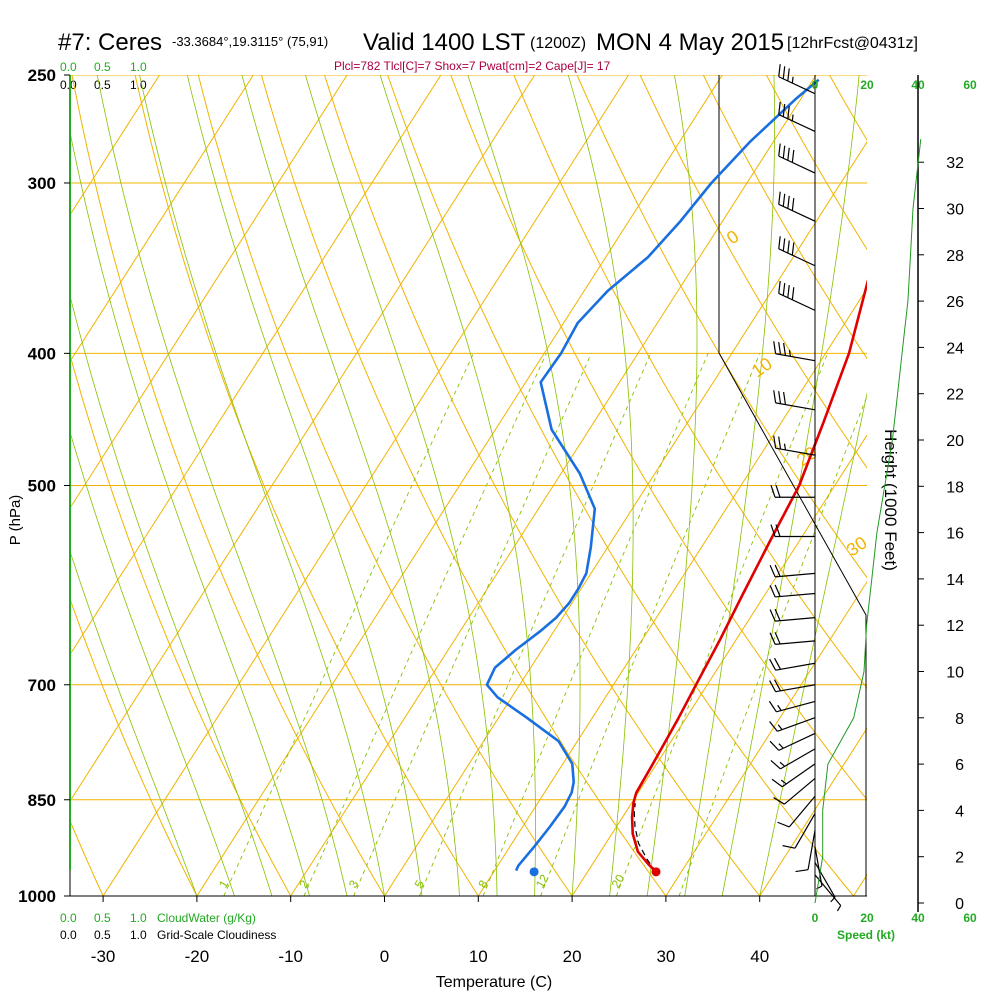  I want to click on temperature-tick-label: -10, so click(290, 956).